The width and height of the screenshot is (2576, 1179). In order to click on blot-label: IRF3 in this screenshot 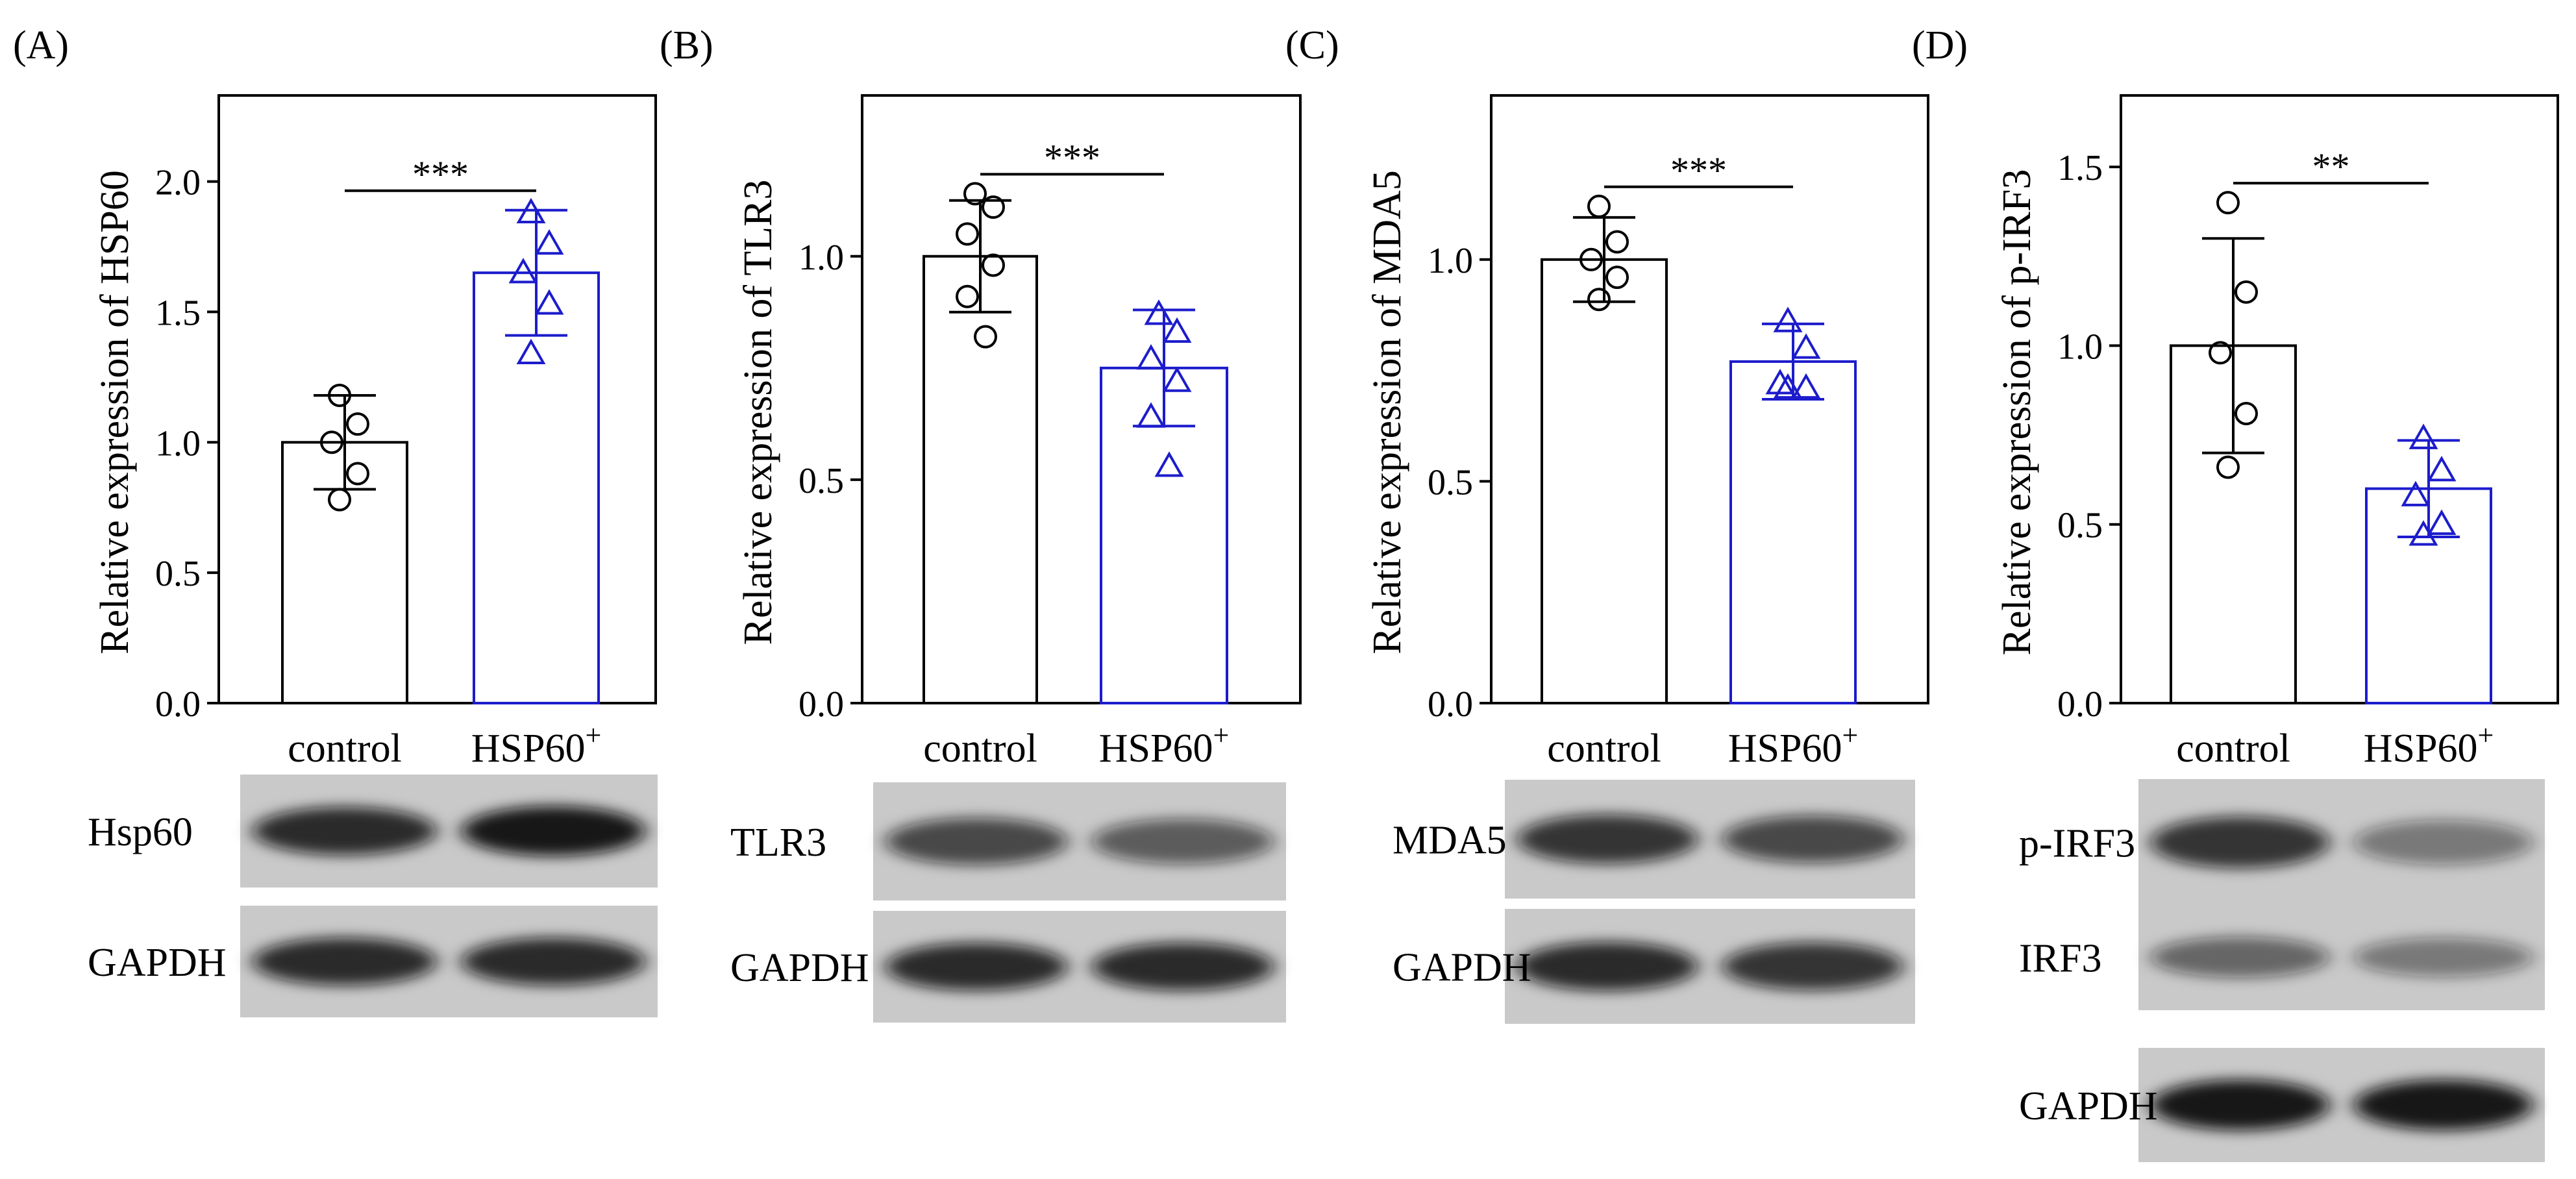, I will do `click(2060, 959)`.